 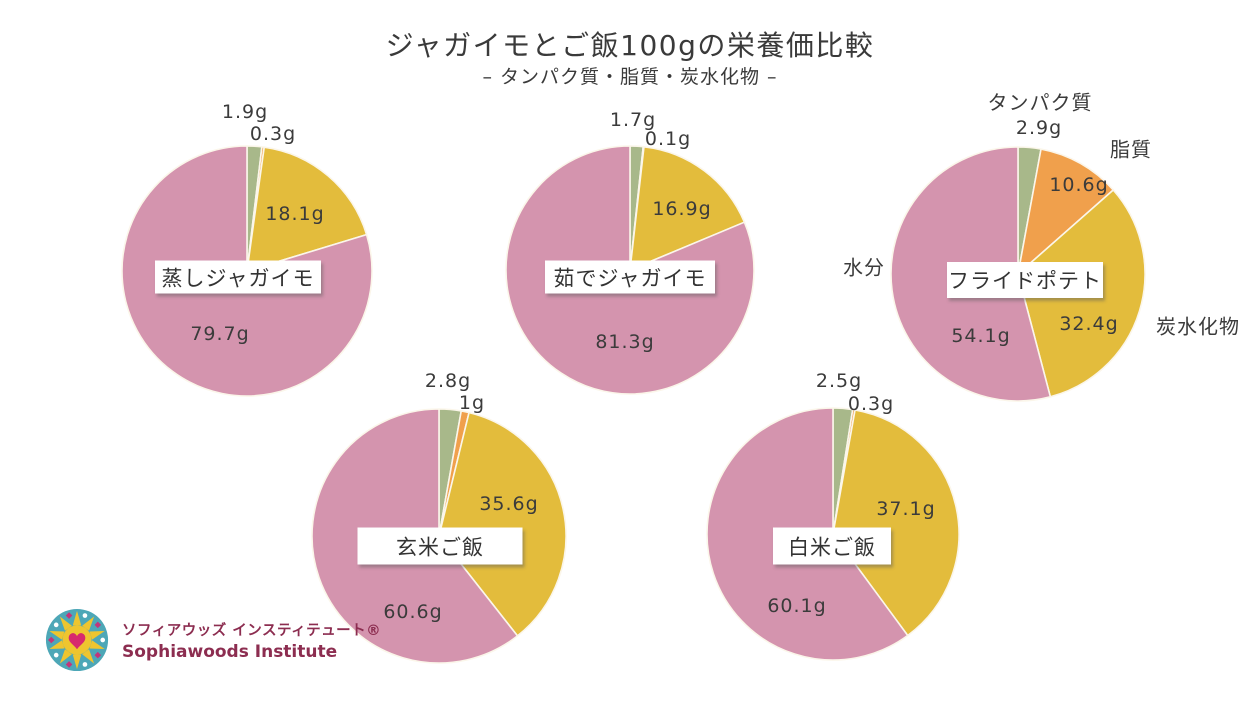 What do you see at coordinates (413, 612) in the screenshot?
I see `value-label-water: 60.6g` at bounding box center [413, 612].